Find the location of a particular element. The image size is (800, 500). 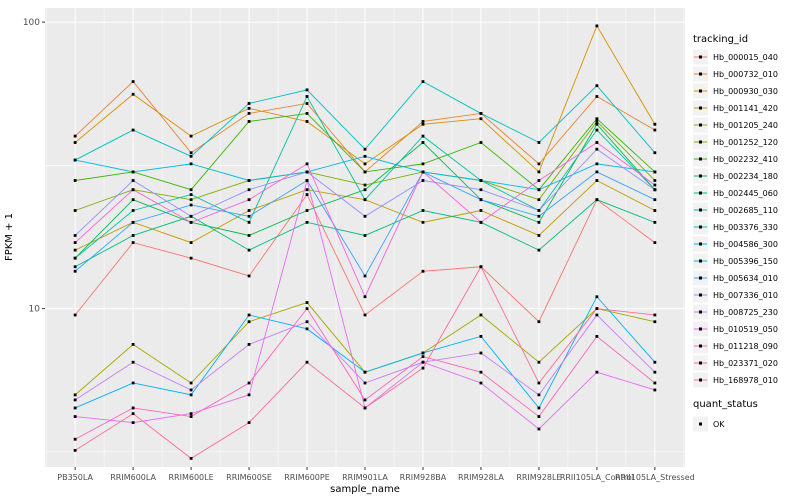

x-tick-label: RRIM600SE is located at coordinates (249, 477).